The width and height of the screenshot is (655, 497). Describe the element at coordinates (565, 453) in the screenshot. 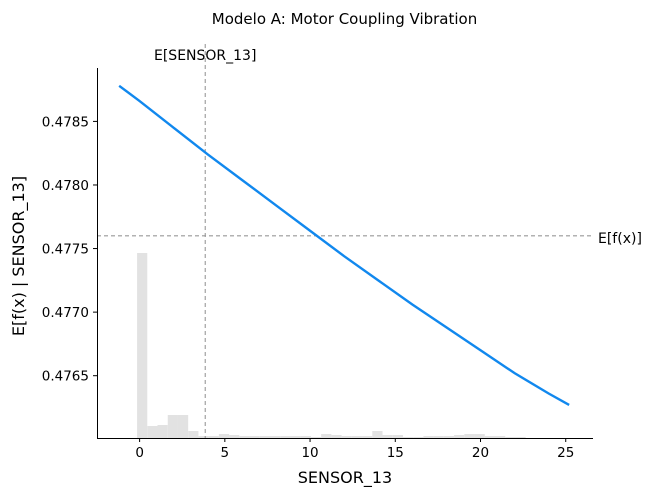

I see `x-tick-label: 25` at that location.